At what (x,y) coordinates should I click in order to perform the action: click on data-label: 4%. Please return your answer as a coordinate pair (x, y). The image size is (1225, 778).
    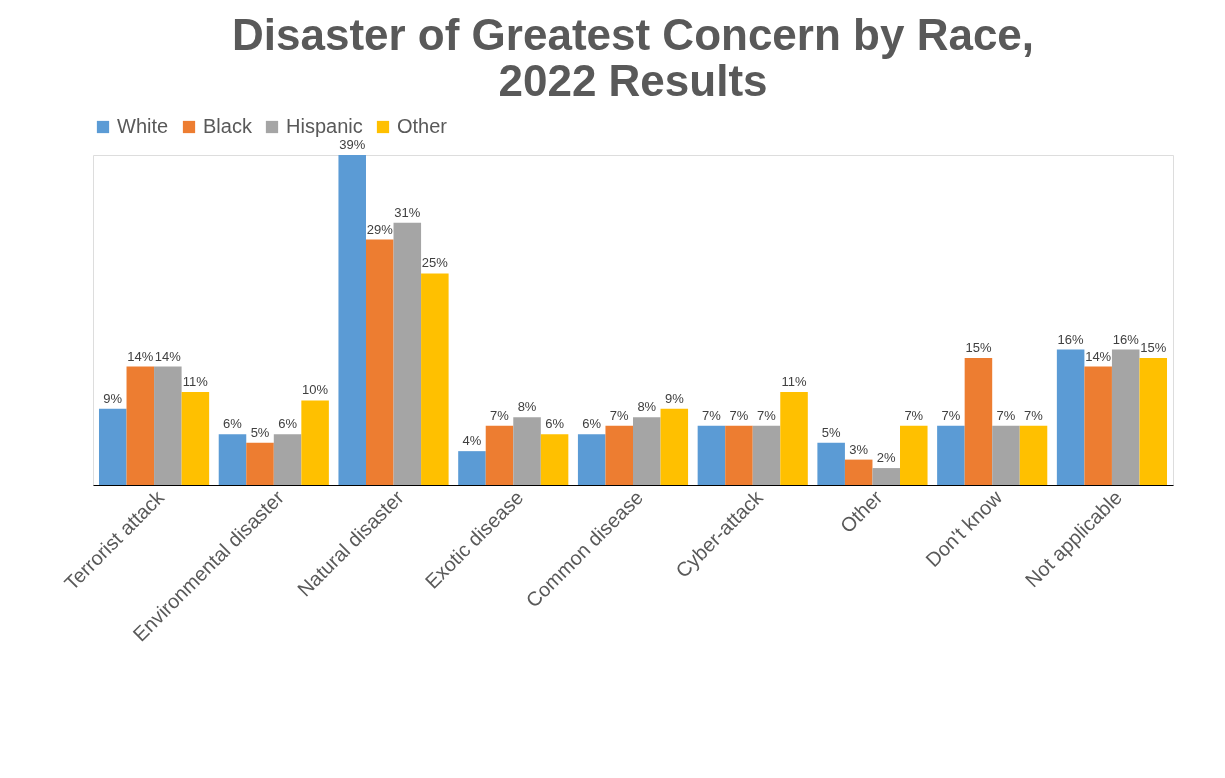
    Looking at the image, I should click on (472, 441).